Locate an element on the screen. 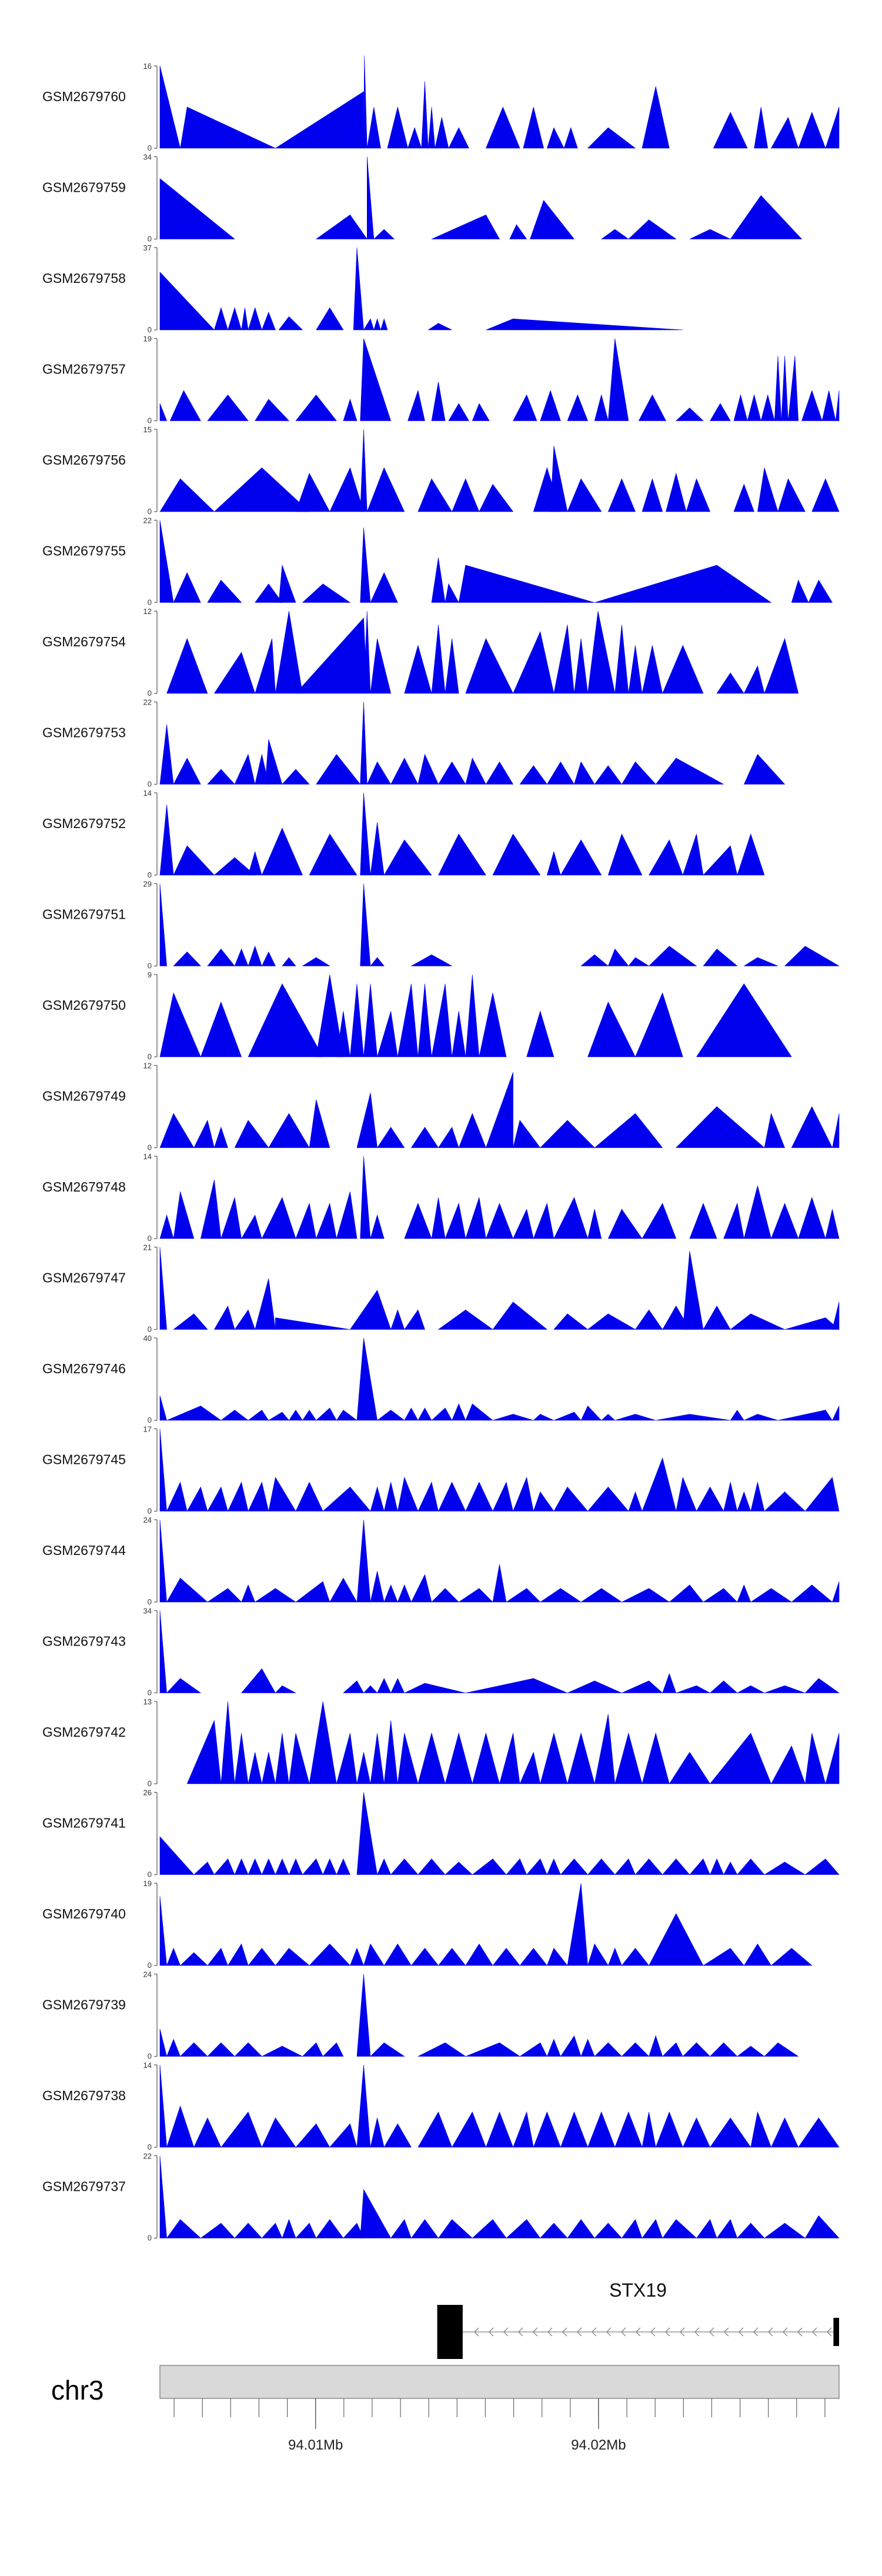 This screenshot has width=882, height=2576. track-label: GSM2679752 is located at coordinates (84, 823).